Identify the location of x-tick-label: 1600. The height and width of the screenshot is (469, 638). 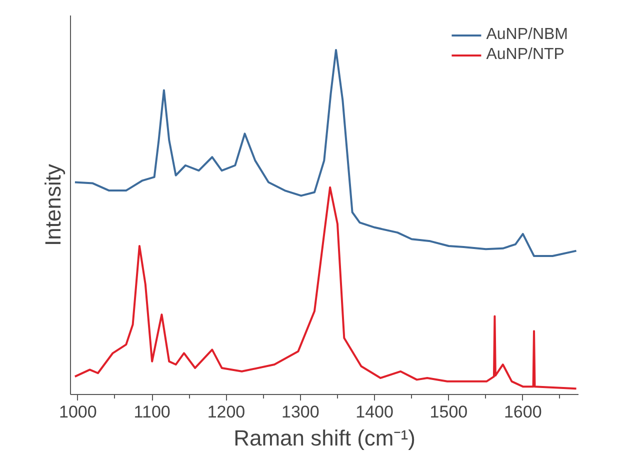
(523, 412).